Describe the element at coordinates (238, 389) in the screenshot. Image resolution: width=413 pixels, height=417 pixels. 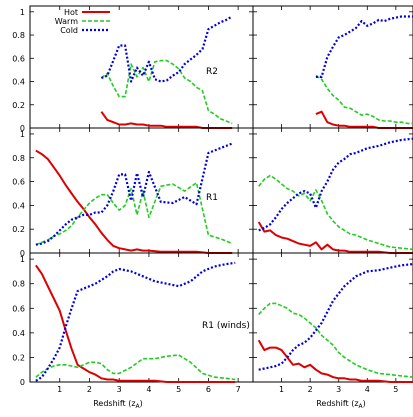
I see `x-tick-label: 7` at that location.